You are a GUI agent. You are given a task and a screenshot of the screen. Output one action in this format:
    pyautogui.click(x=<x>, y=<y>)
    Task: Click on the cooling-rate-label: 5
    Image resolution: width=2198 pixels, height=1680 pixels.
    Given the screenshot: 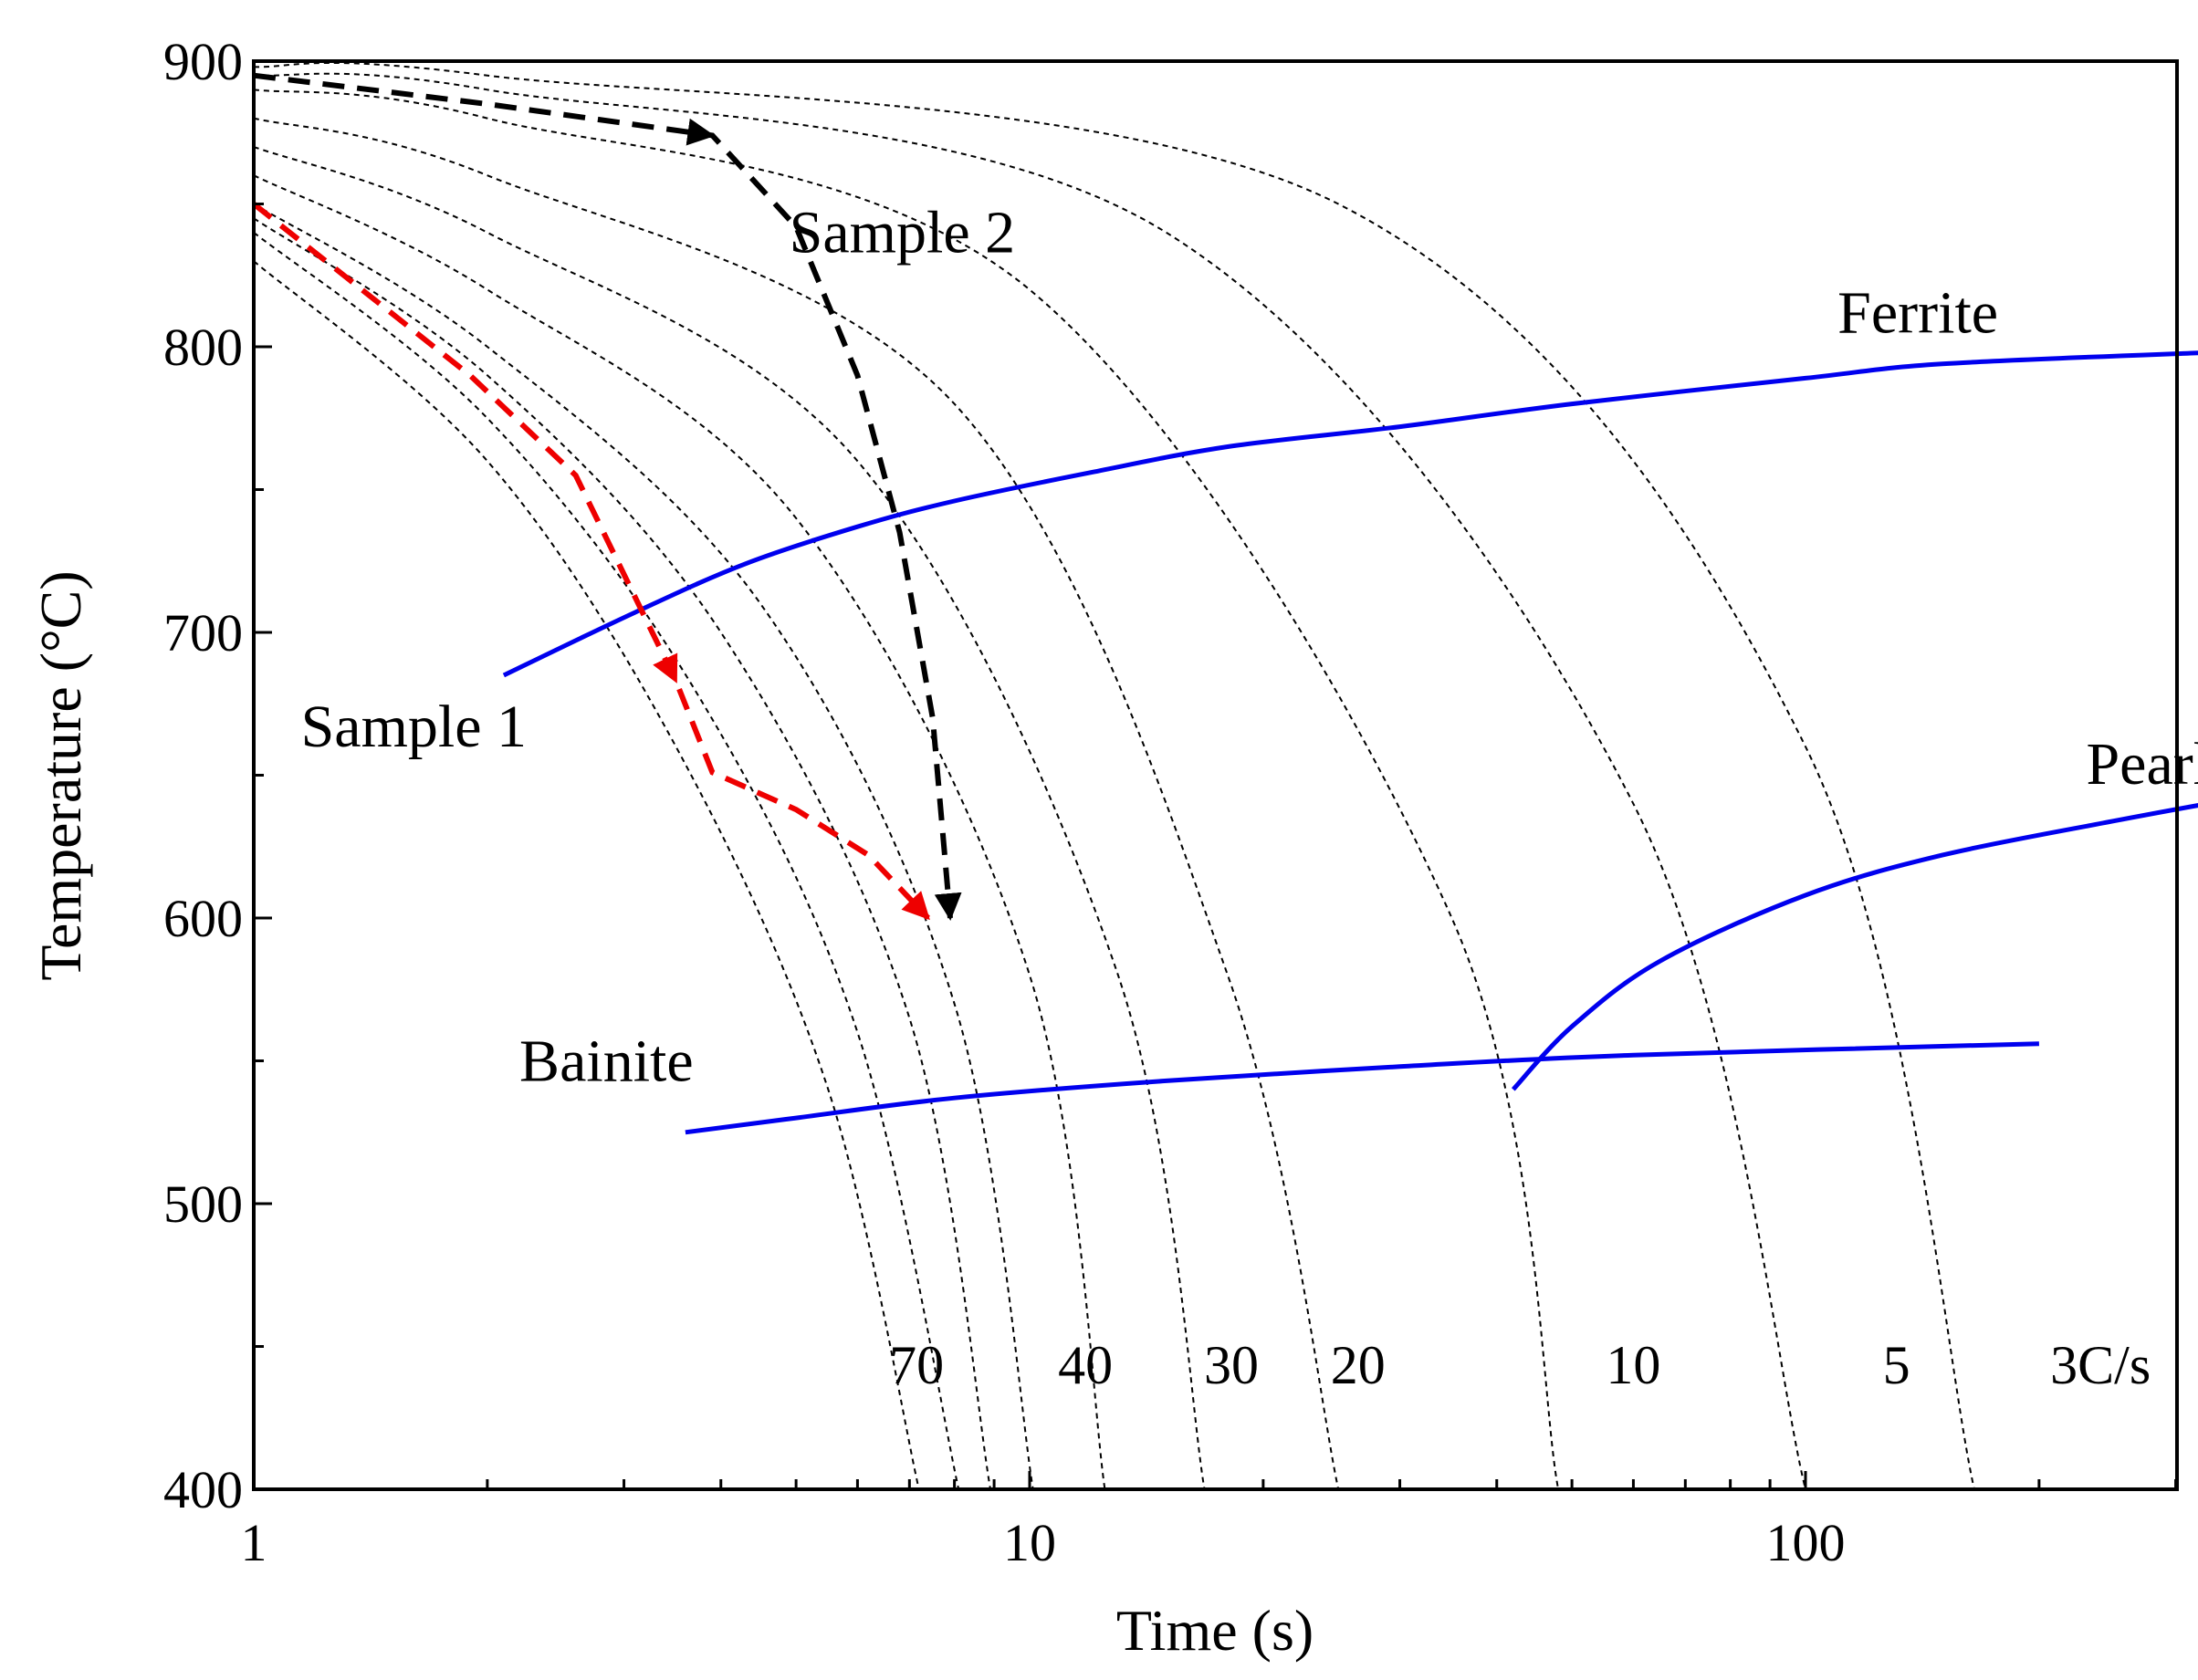 What is the action you would take?
    pyautogui.click(x=1896, y=1365)
    